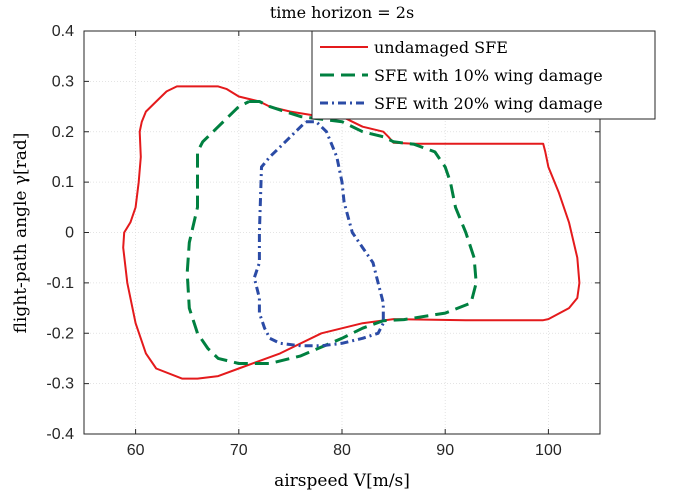  Describe the element at coordinates (136, 450) in the screenshot. I see `x-tick-label: 60` at that location.